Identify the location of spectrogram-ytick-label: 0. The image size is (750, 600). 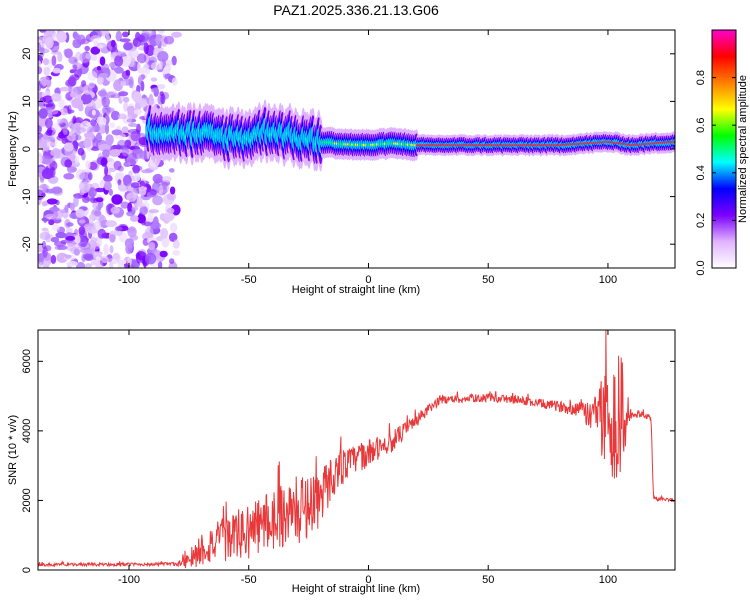
(27, 149).